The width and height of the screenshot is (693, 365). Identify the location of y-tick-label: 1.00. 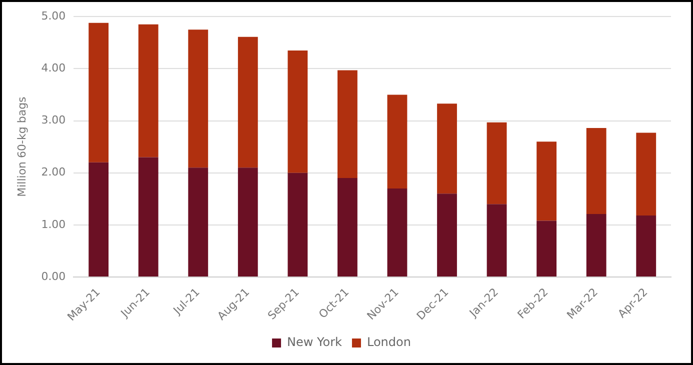
(53, 224).